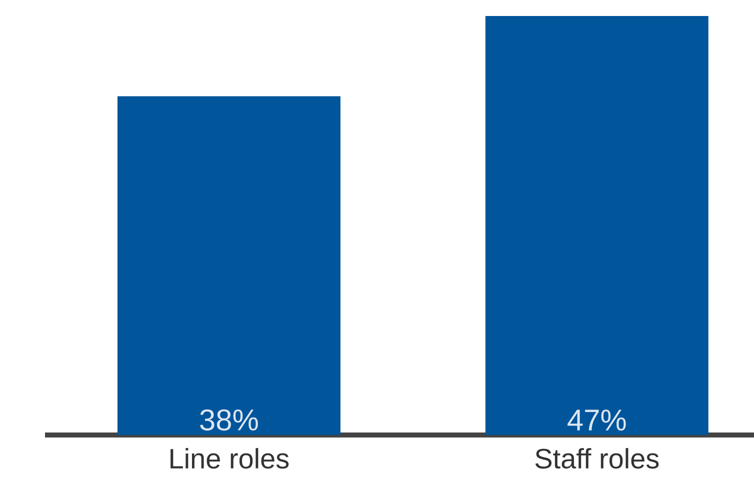 The image size is (754, 487). What do you see at coordinates (597, 458) in the screenshot?
I see `x-tick-label: Staff roles` at bounding box center [597, 458].